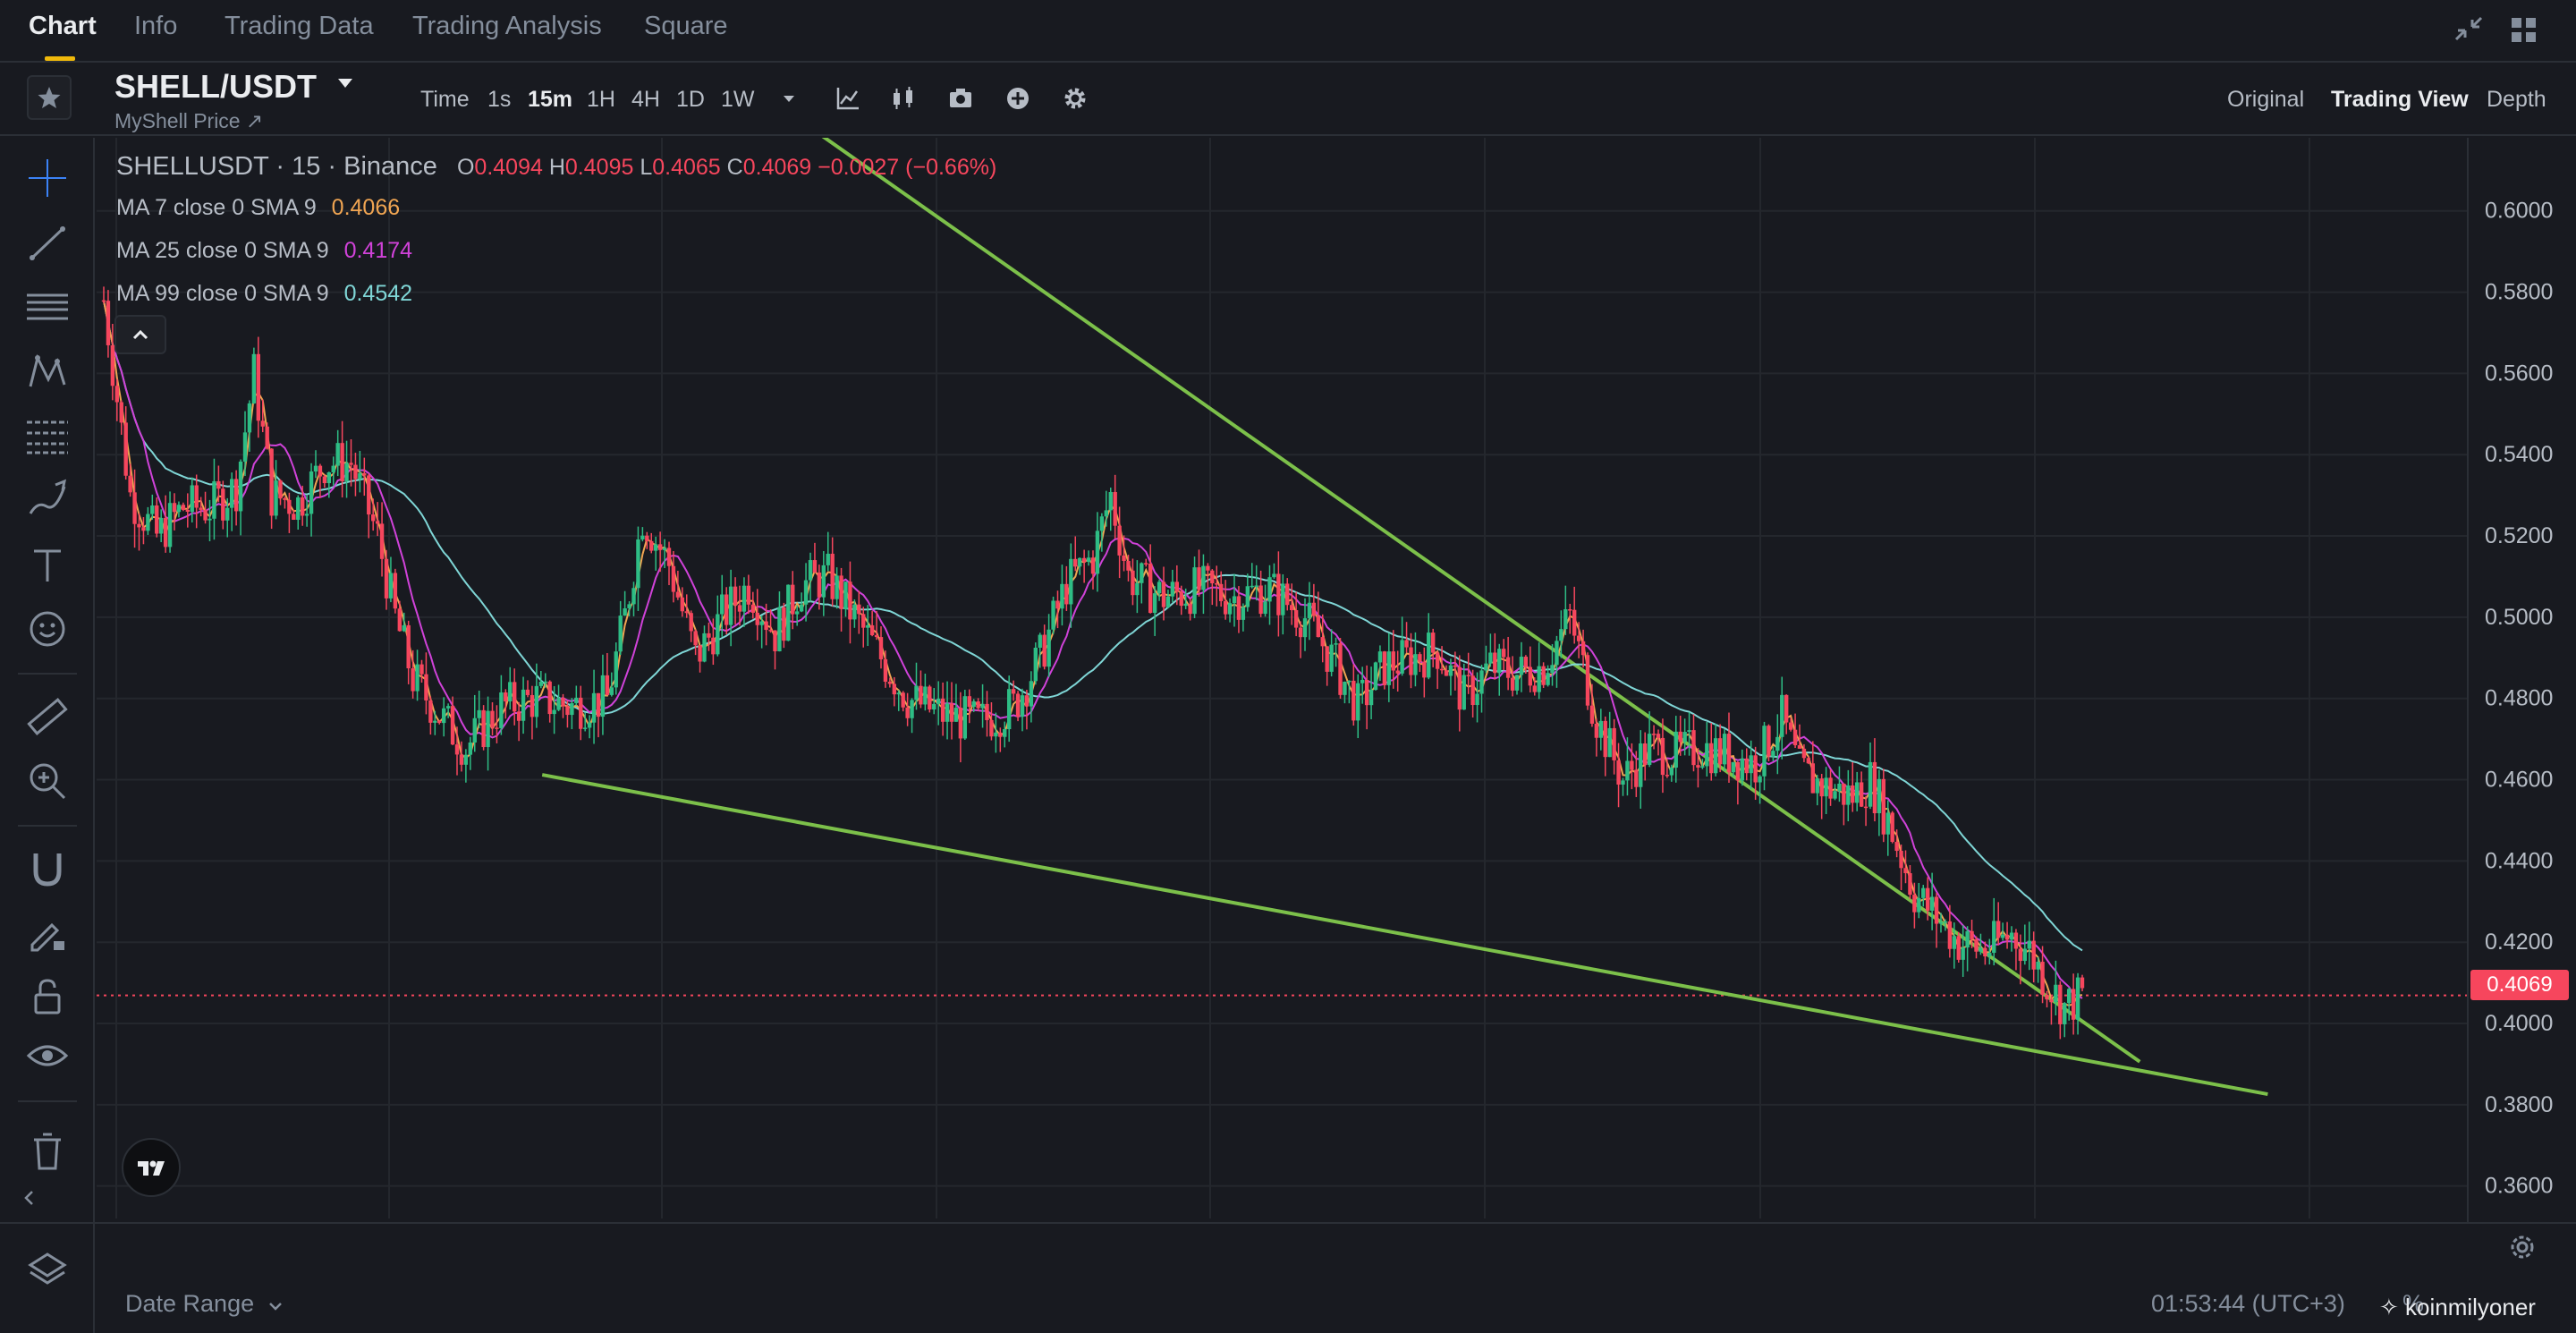 This screenshot has height=1333, width=2576. What do you see at coordinates (189, 120) in the screenshot?
I see `pair-subname-link: MyShell Price ↗` at bounding box center [189, 120].